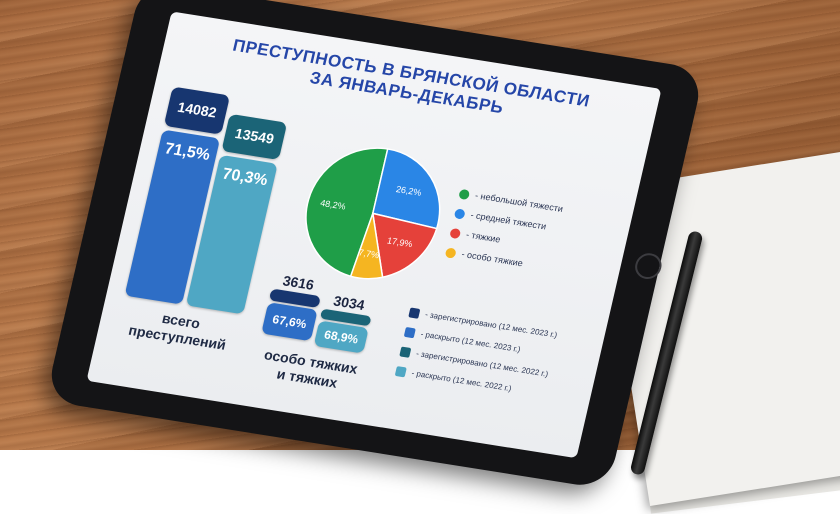 The height and width of the screenshot is (514, 840). I want to click on pie-slice-label: 26,2%, so click(408, 191).